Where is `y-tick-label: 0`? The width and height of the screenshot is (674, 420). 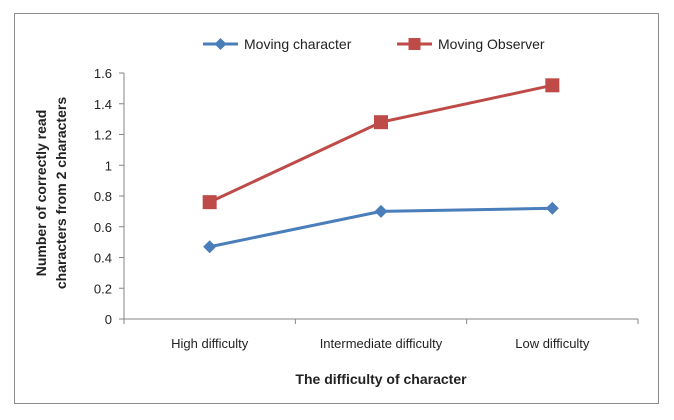 y-tick-label: 0 is located at coordinates (108, 319).